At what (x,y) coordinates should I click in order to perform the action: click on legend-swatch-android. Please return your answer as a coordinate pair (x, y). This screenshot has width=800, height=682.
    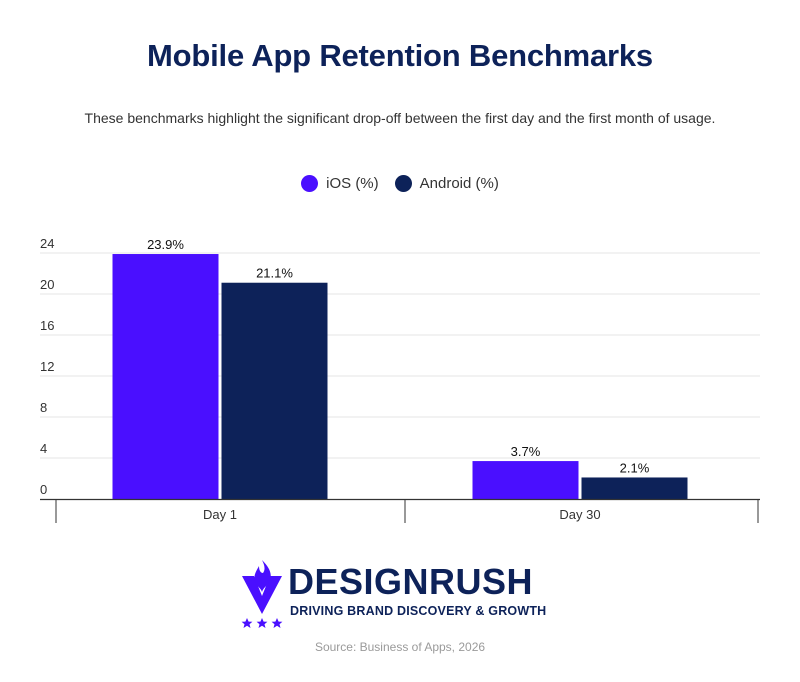
    Looking at the image, I should click on (403, 183).